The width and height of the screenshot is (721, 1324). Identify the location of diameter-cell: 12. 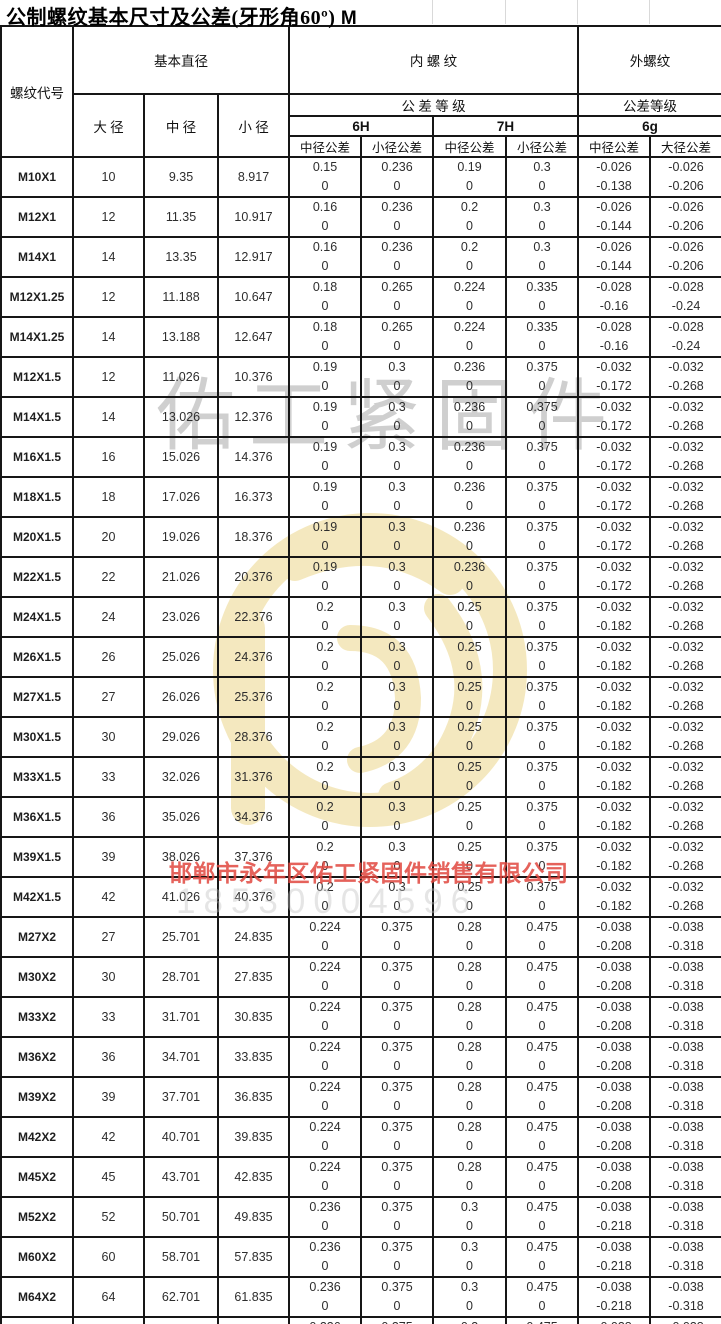
(108, 217).